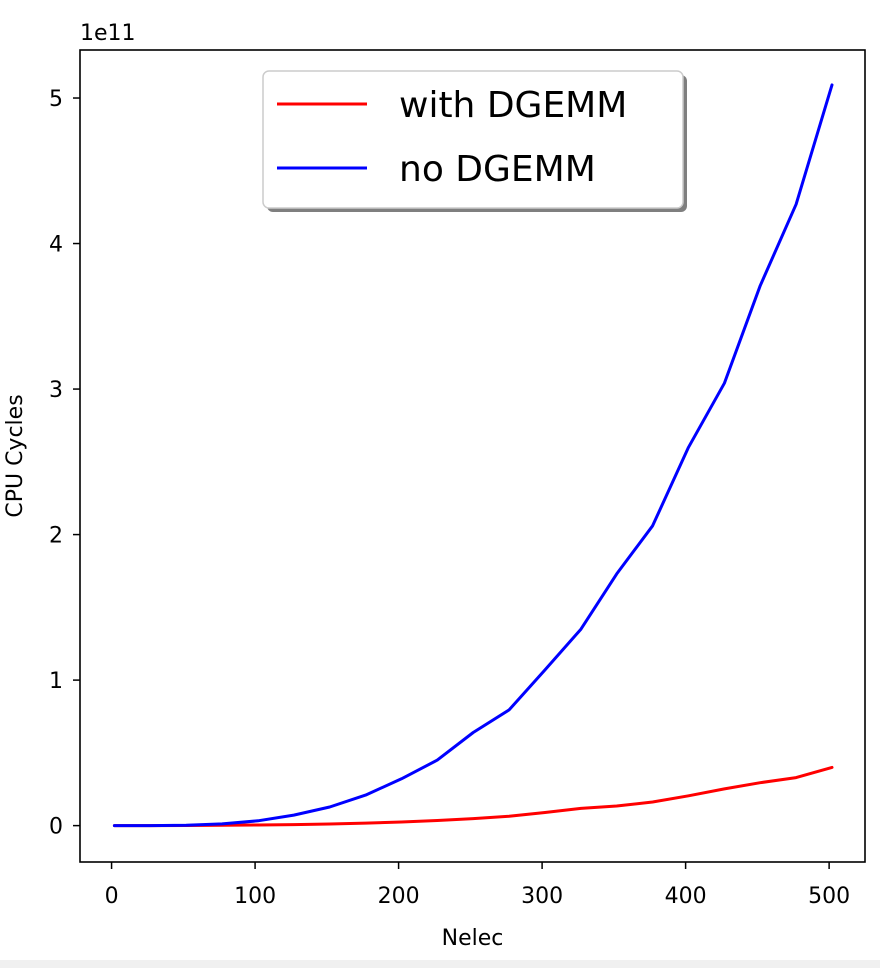 The image size is (880, 968). I want to click on y-tick-label: 4, so click(56, 245).